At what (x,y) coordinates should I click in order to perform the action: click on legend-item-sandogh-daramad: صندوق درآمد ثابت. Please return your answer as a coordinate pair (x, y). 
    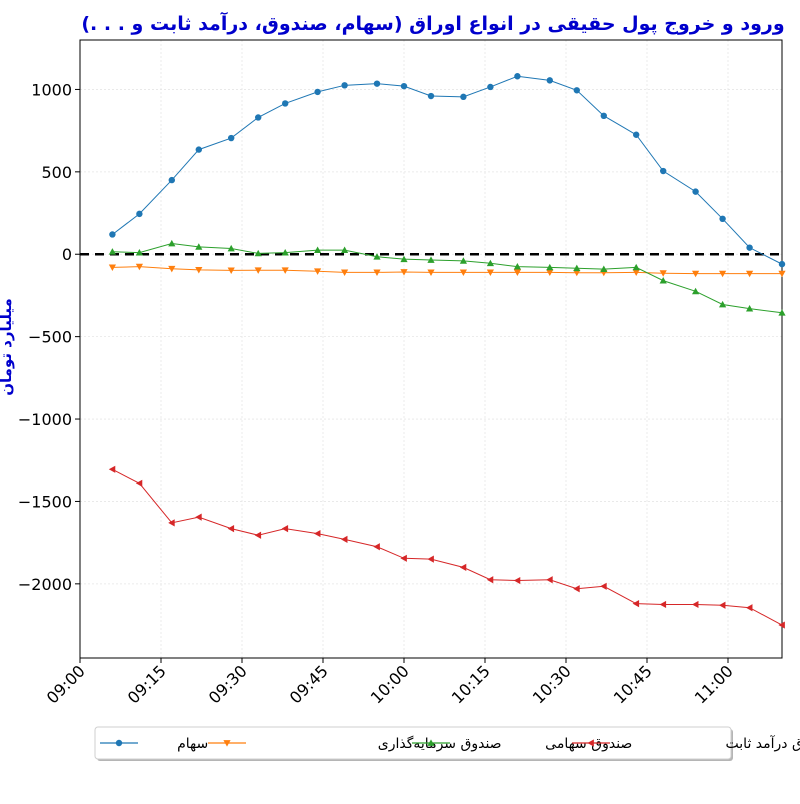
    Looking at the image, I should click on (686, 743).